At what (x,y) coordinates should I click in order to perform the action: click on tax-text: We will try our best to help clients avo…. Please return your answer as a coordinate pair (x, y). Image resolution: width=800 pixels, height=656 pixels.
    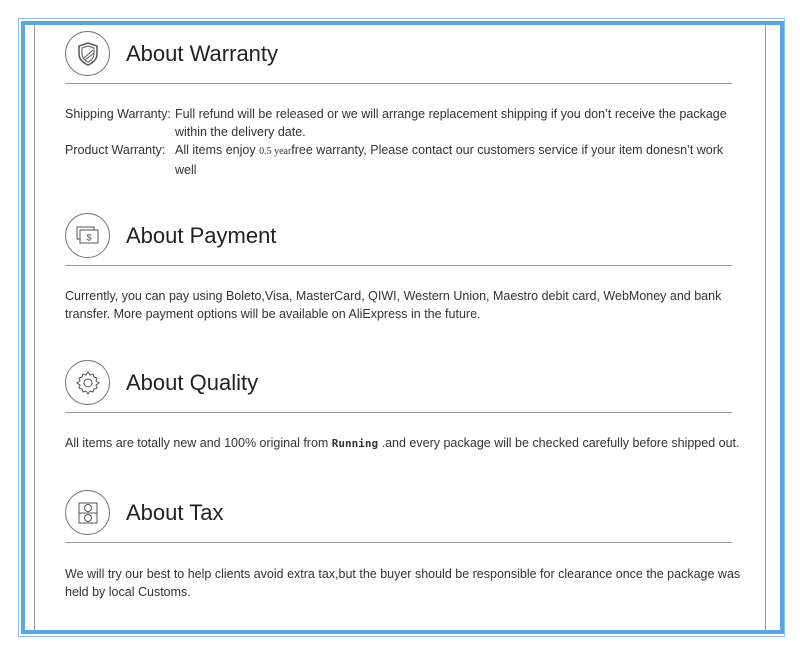
    Looking at the image, I should click on (403, 583).